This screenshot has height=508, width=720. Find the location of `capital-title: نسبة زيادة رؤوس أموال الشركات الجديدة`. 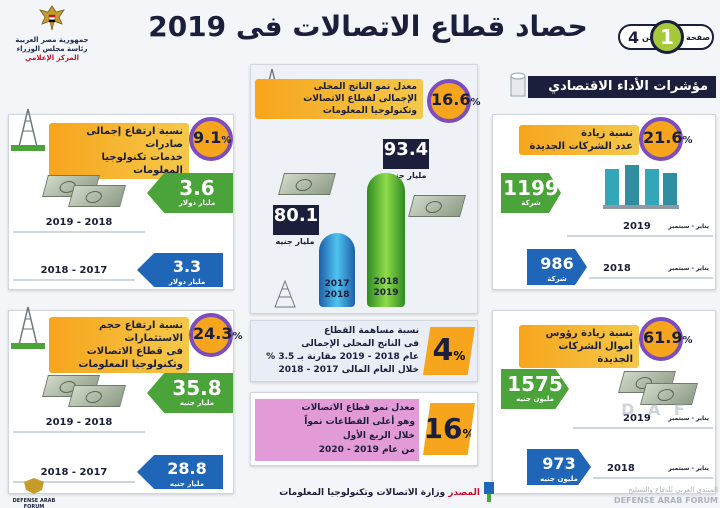

capital-title: نسبة زيادة رؤوس أموال الشركات الجديدة is located at coordinates (579, 346).